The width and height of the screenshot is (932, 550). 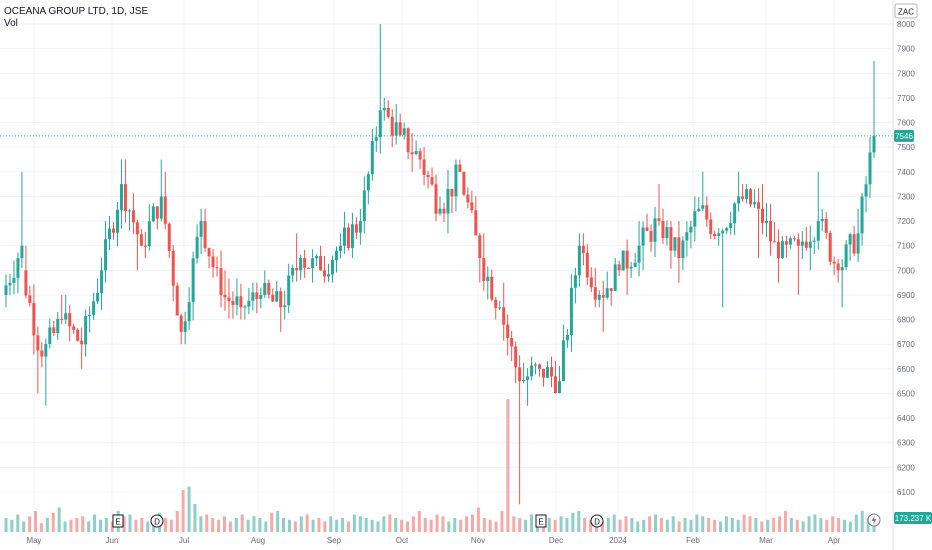 What do you see at coordinates (874, 520) in the screenshot?
I see `lightning-icon` at bounding box center [874, 520].